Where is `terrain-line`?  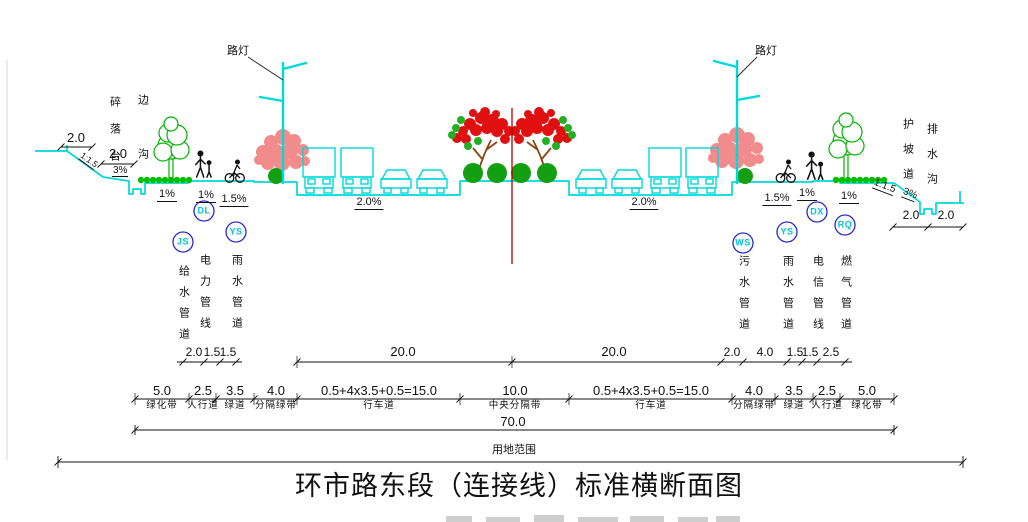
terrain-line is located at coordinates (499, 180).